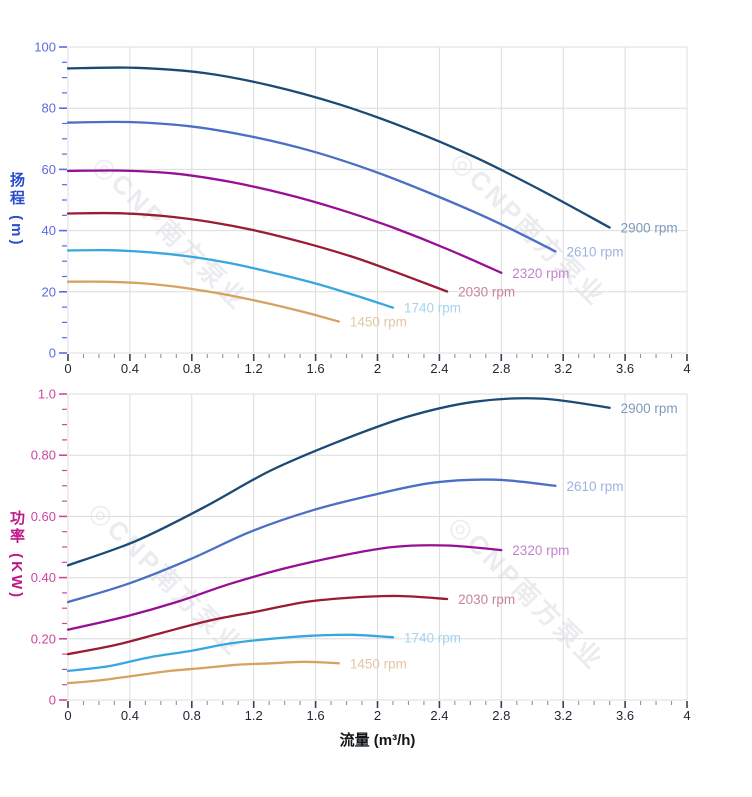  I want to click on head-axis-title: 扬程 (m), so click(16, 210).